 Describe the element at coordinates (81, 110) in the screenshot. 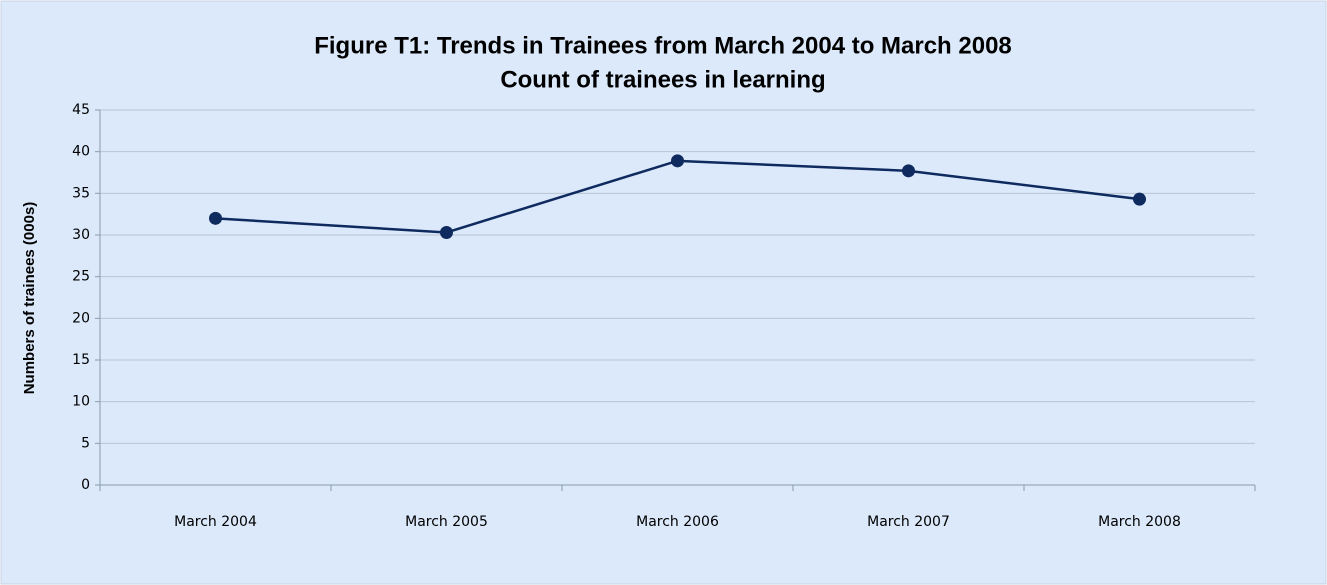

I see `y-tick-label: 45` at that location.